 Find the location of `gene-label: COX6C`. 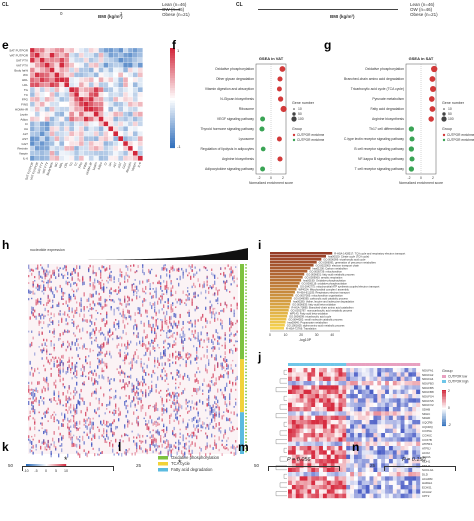

gene-label: COX6C is located at coordinates (427, 435).